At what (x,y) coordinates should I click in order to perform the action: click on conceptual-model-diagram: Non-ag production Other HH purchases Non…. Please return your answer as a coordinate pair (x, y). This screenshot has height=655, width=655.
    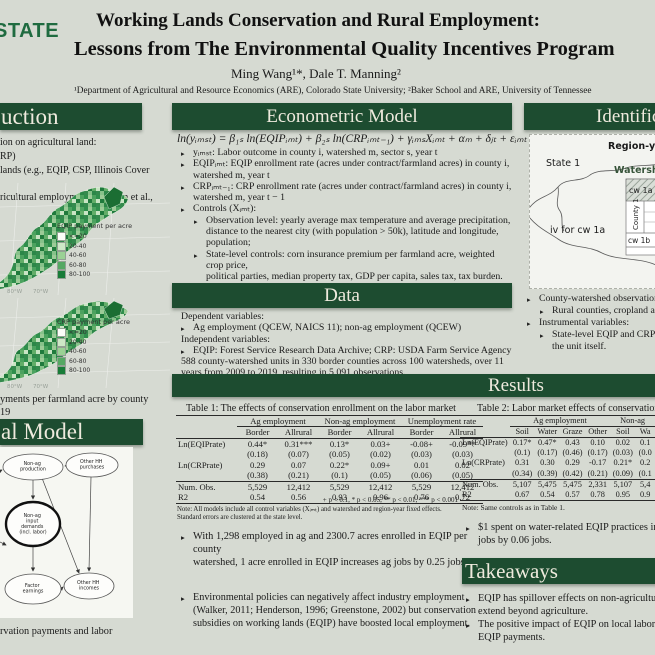
    Looking at the image, I should click on (59, 528).